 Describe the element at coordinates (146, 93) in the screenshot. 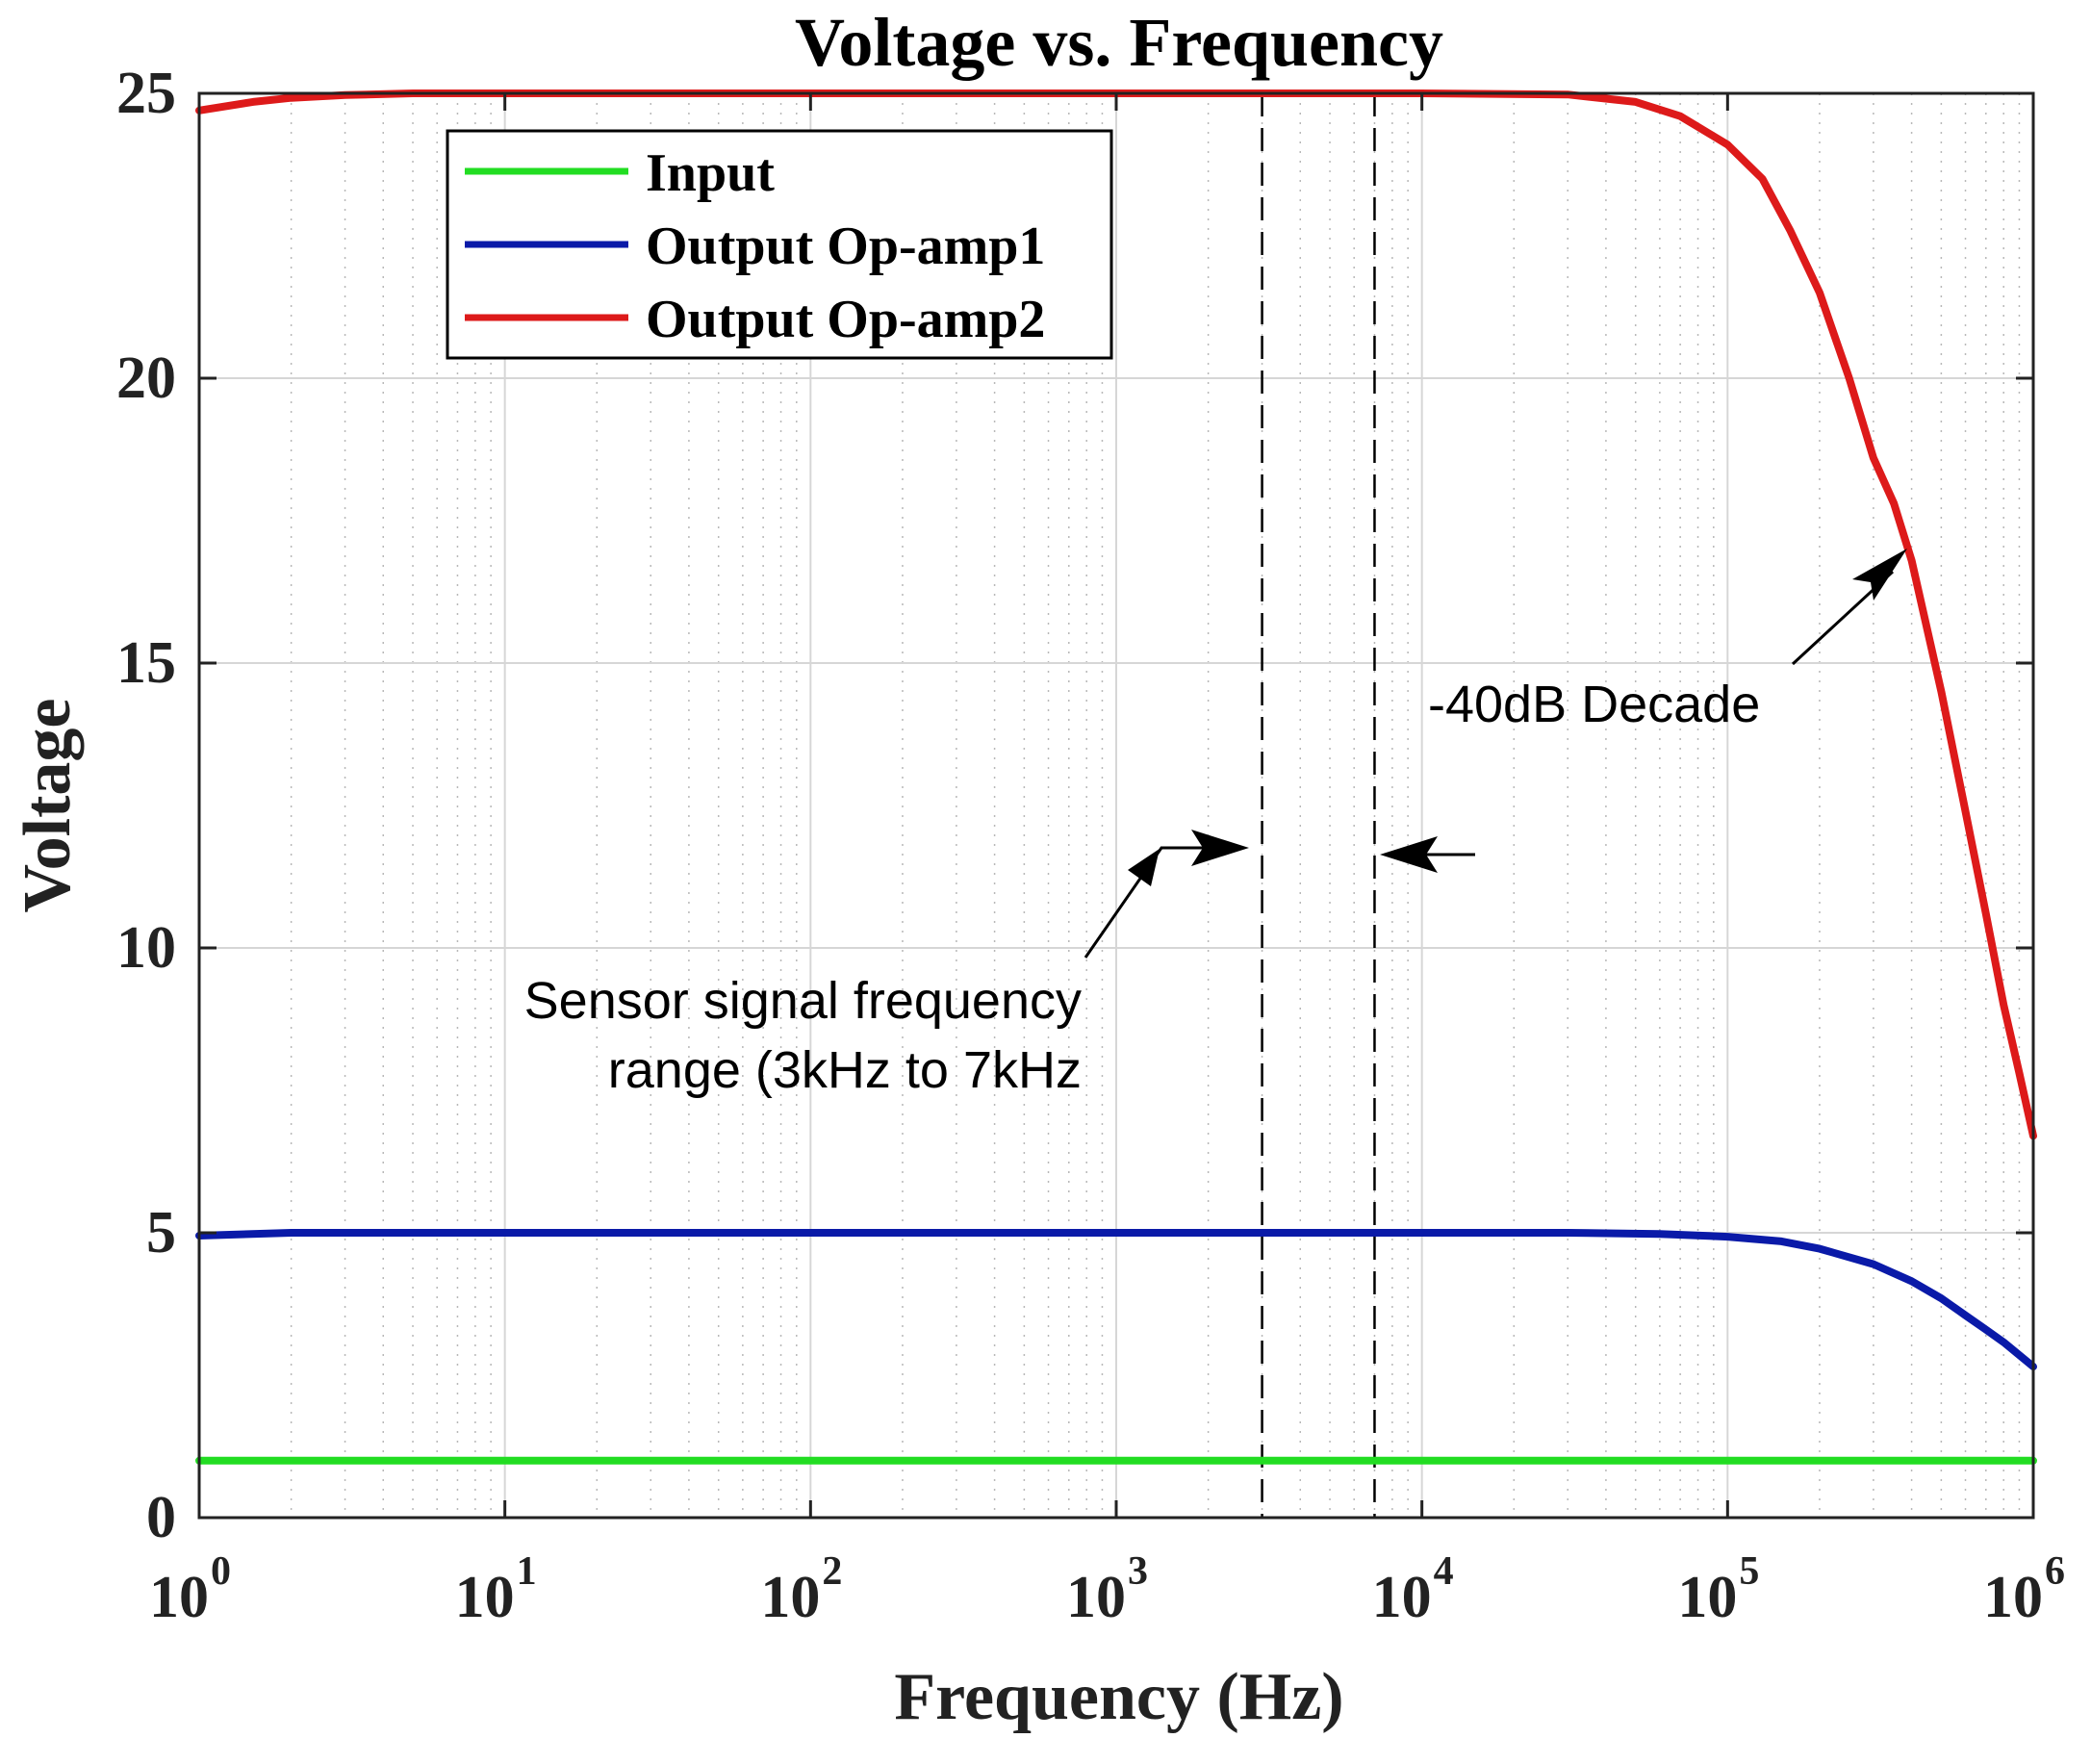

I see `y-tick-label: 25` at that location.